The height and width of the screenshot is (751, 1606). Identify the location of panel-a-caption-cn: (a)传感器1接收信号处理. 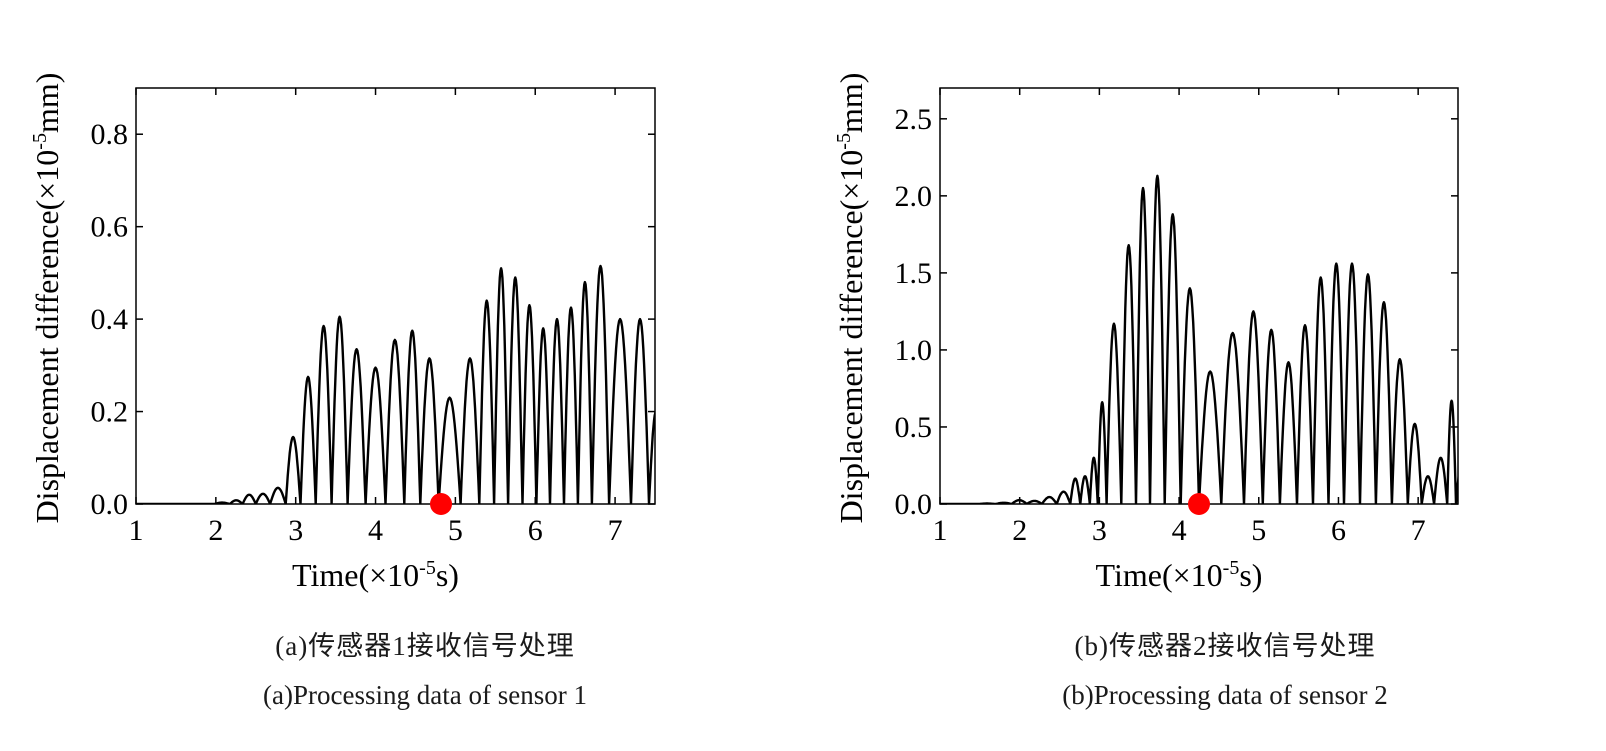
(425, 646).